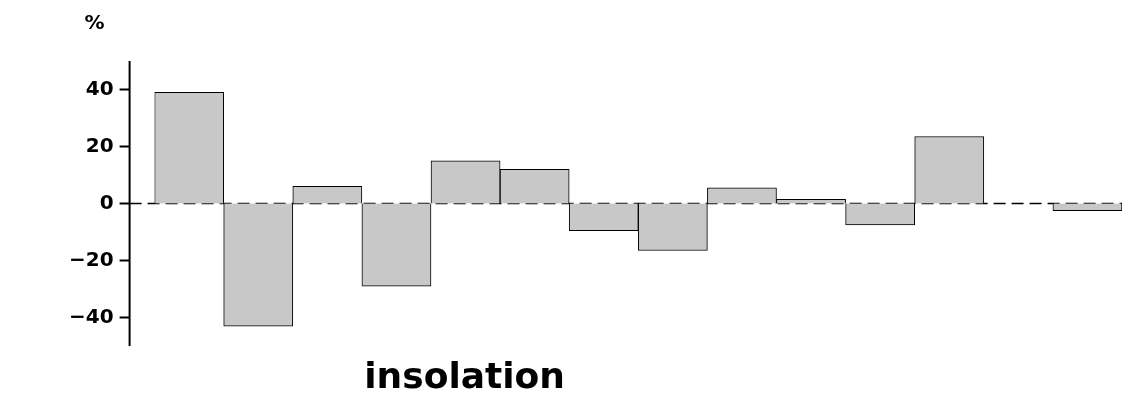  What do you see at coordinates (91, 315) in the screenshot?
I see `y-tick-label: −40` at bounding box center [91, 315].